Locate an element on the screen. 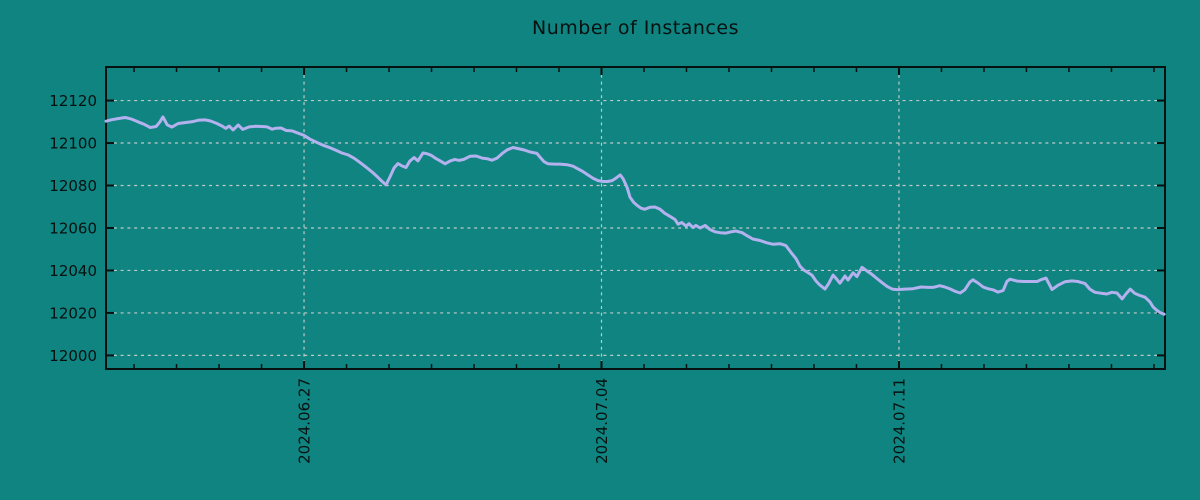  y-tick-label: 12020 is located at coordinates (73, 313).